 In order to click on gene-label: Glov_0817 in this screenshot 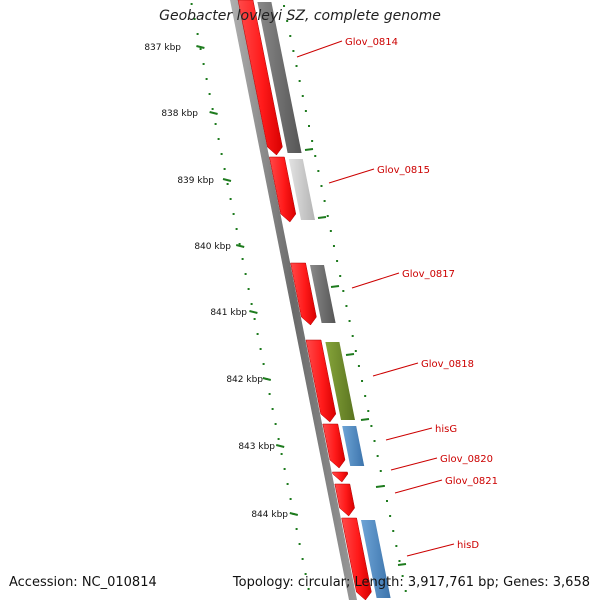, I will do `click(428, 274)`.